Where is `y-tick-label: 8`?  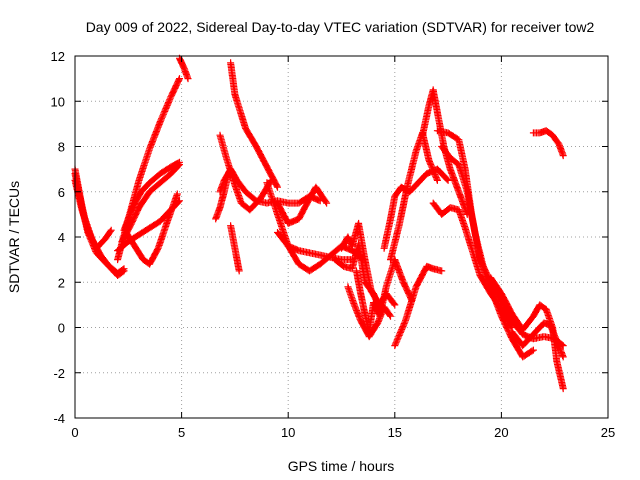
y-tick-label: 8 is located at coordinates (61, 147).